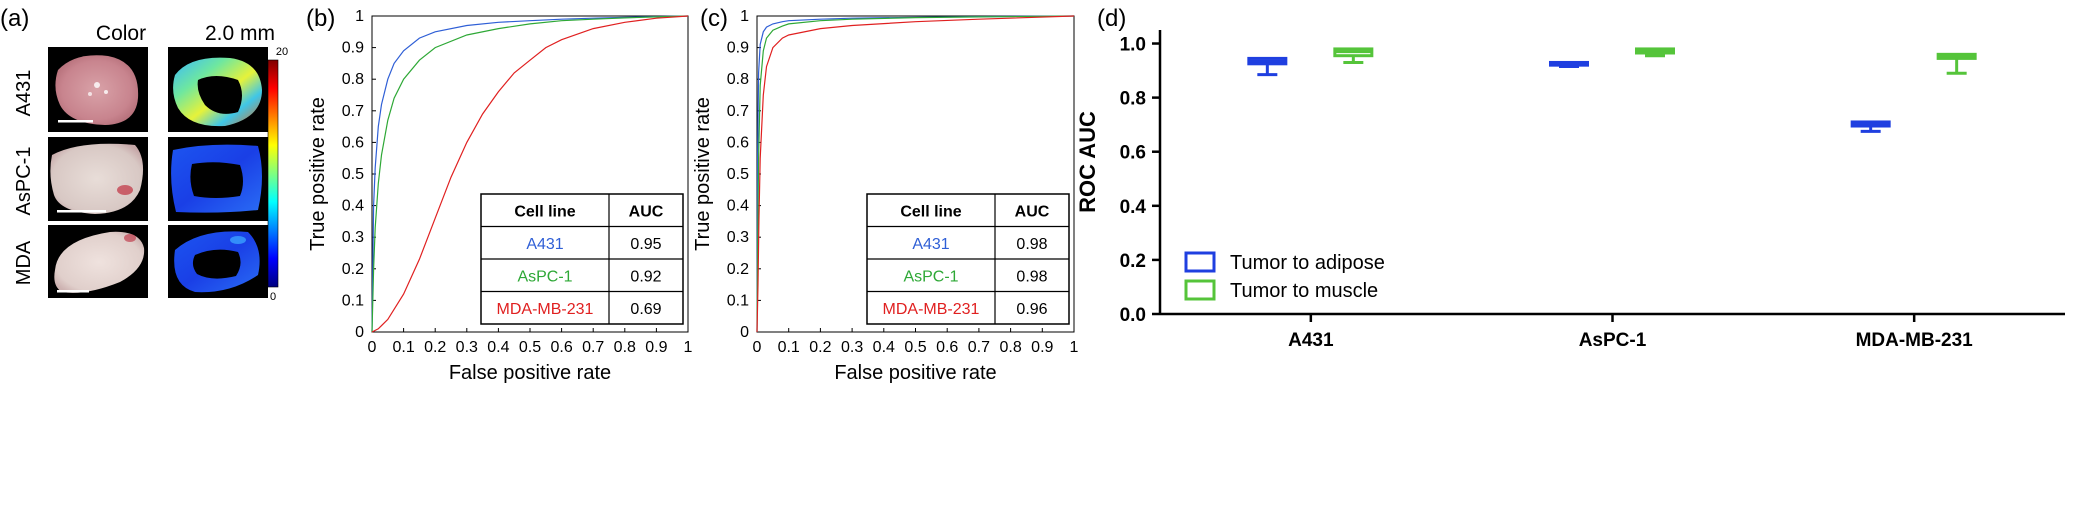  What do you see at coordinates (273, 297) in the screenshot?
I see `colorbar-min: 0` at bounding box center [273, 297].